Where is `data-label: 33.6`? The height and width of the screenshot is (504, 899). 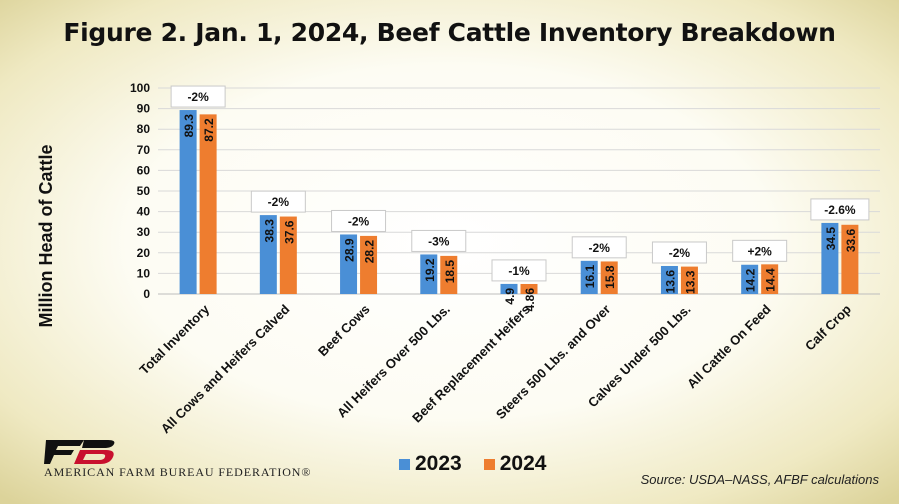 data-label: 33.6 is located at coordinates (851, 240).